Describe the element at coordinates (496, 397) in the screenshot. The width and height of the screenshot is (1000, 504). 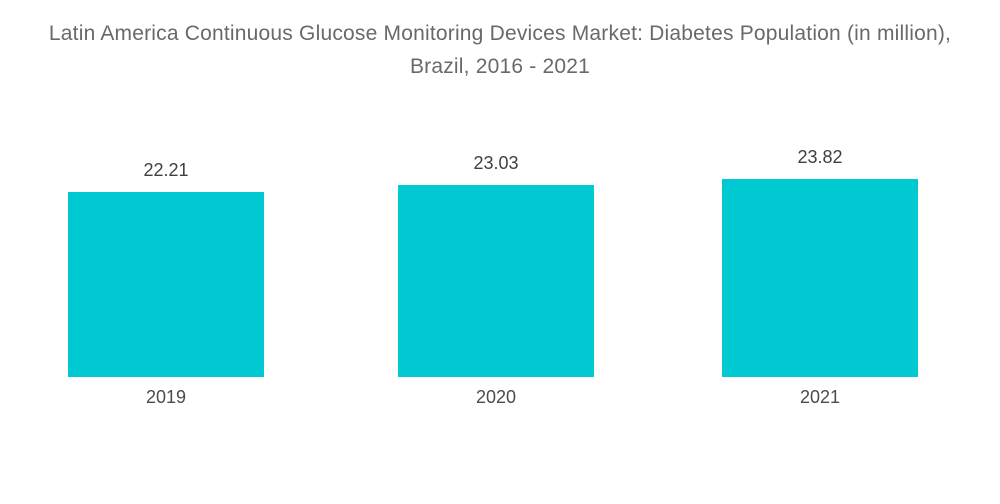
I see `x-axis-tick-label: 2020` at that location.